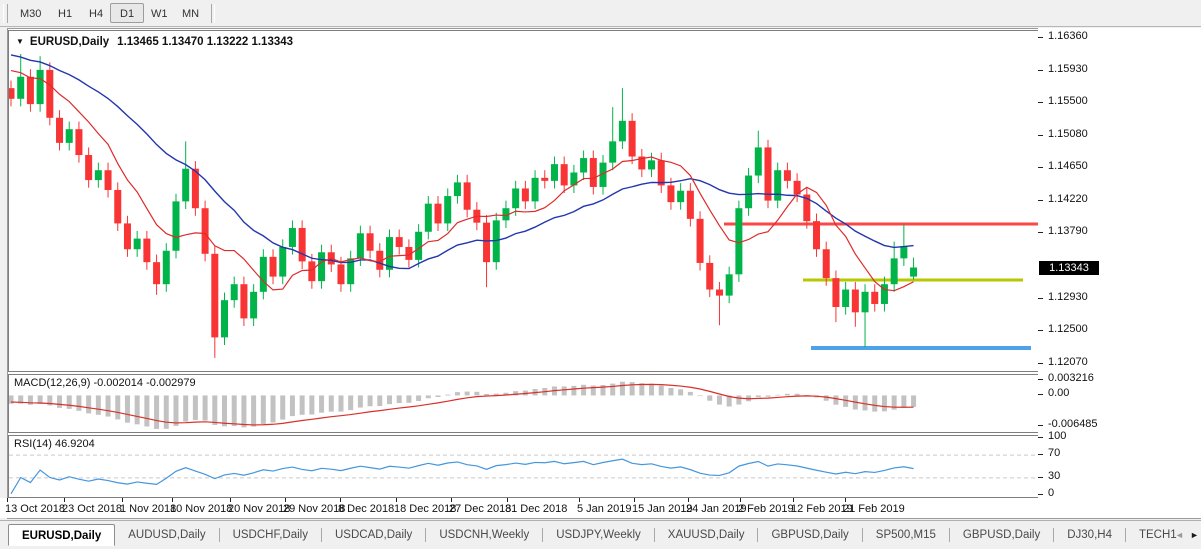 The width and height of the screenshot is (1201, 549). I want to click on price-axis-label: 1.12500, so click(1068, 329).